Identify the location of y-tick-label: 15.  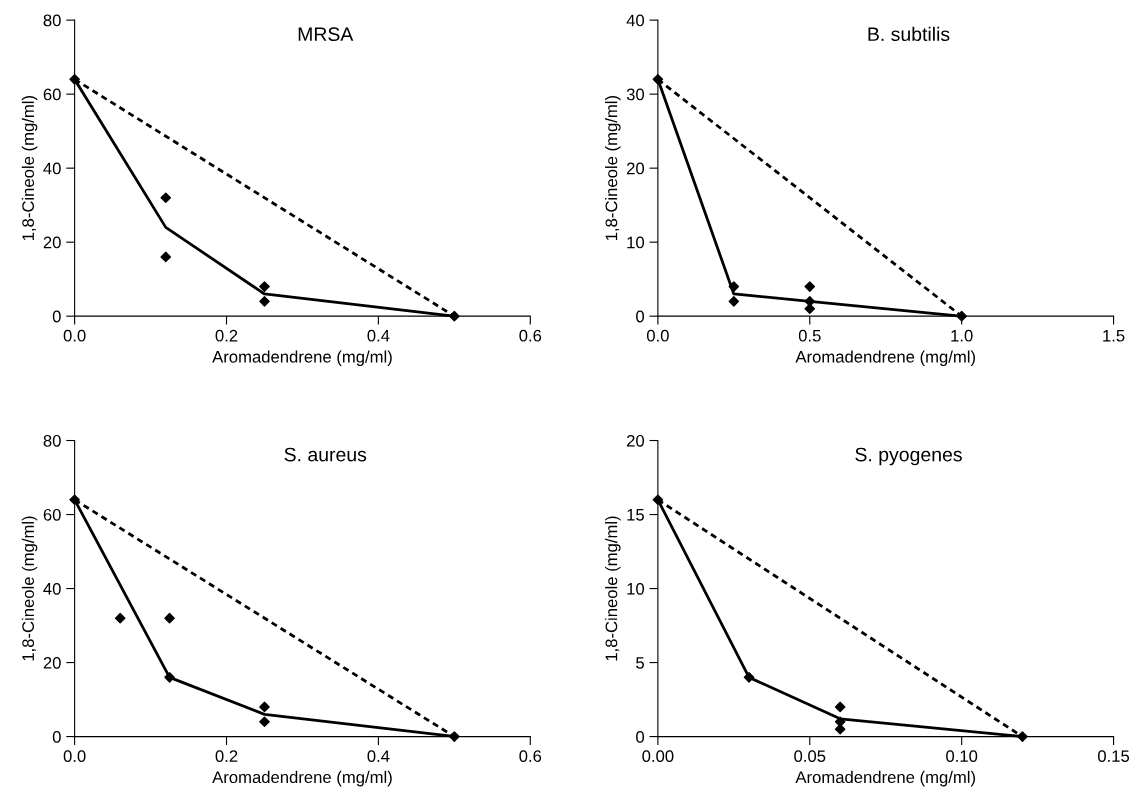
(635, 515).